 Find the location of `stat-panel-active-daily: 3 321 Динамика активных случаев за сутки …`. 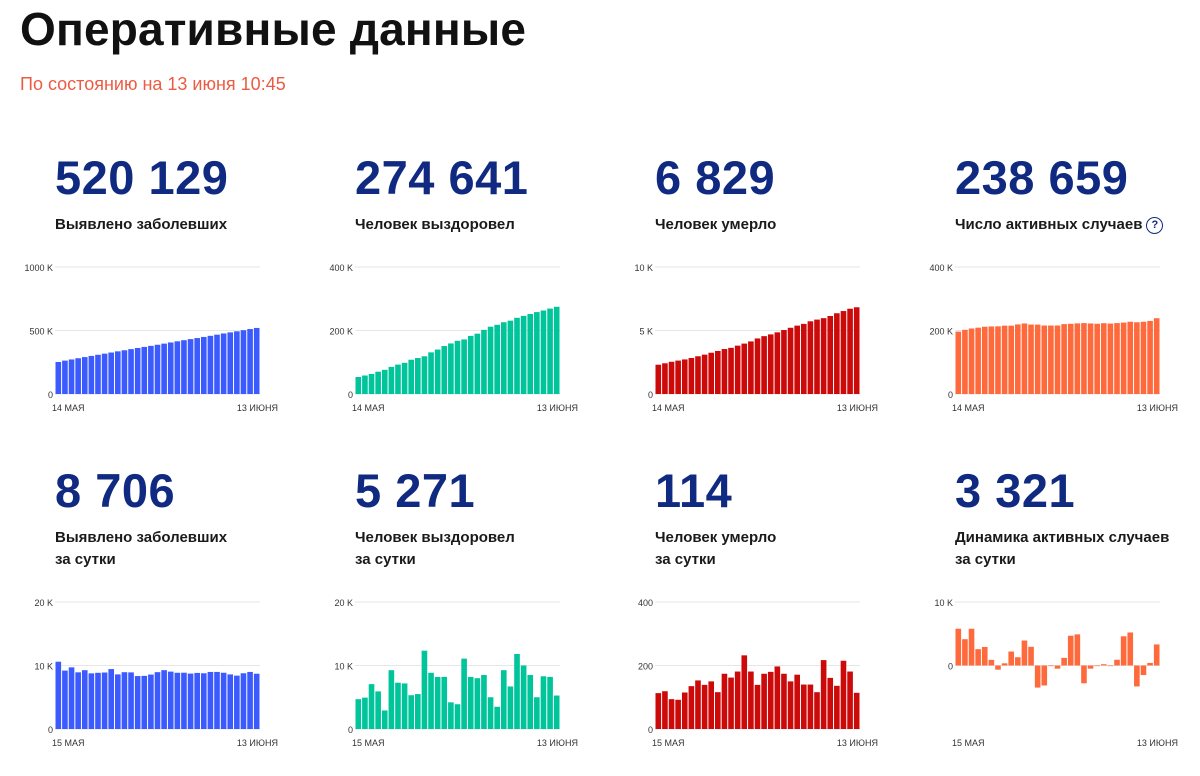

stat-panel-active-daily: 3 321 Динамика активных случаев за сутки … is located at coordinates (1060, 613).